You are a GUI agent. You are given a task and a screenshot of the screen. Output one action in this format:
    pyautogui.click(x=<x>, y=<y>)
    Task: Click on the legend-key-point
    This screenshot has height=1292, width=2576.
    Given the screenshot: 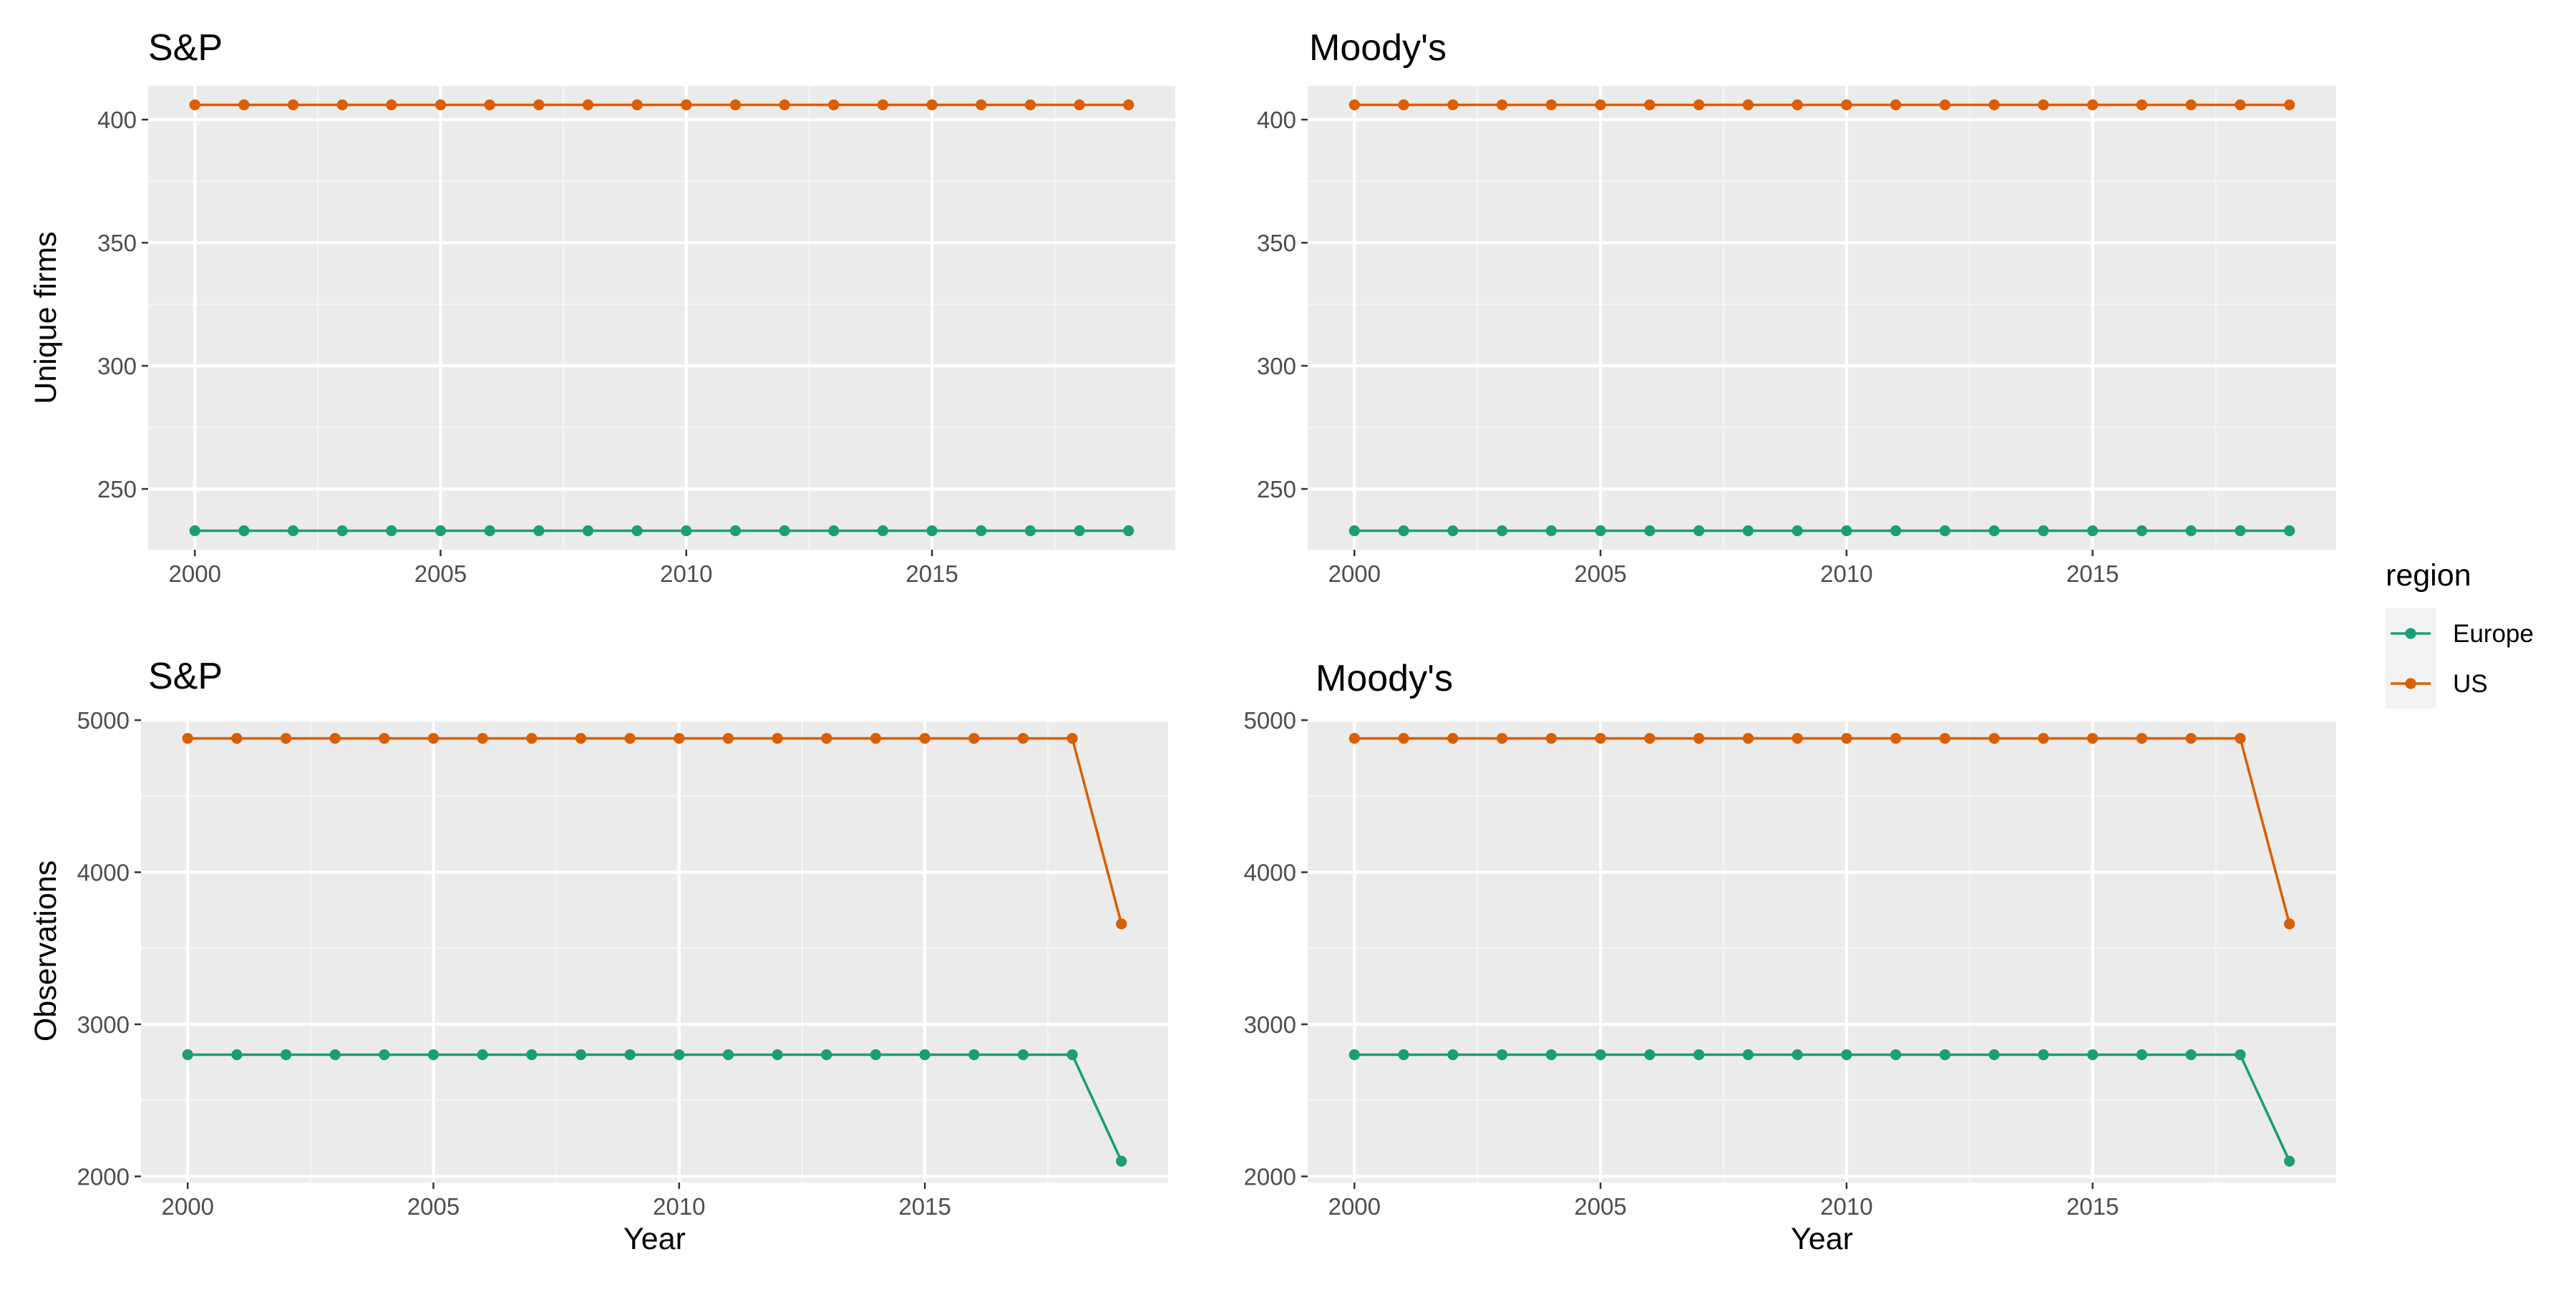 What is the action you would take?
    pyautogui.click(x=2410, y=683)
    